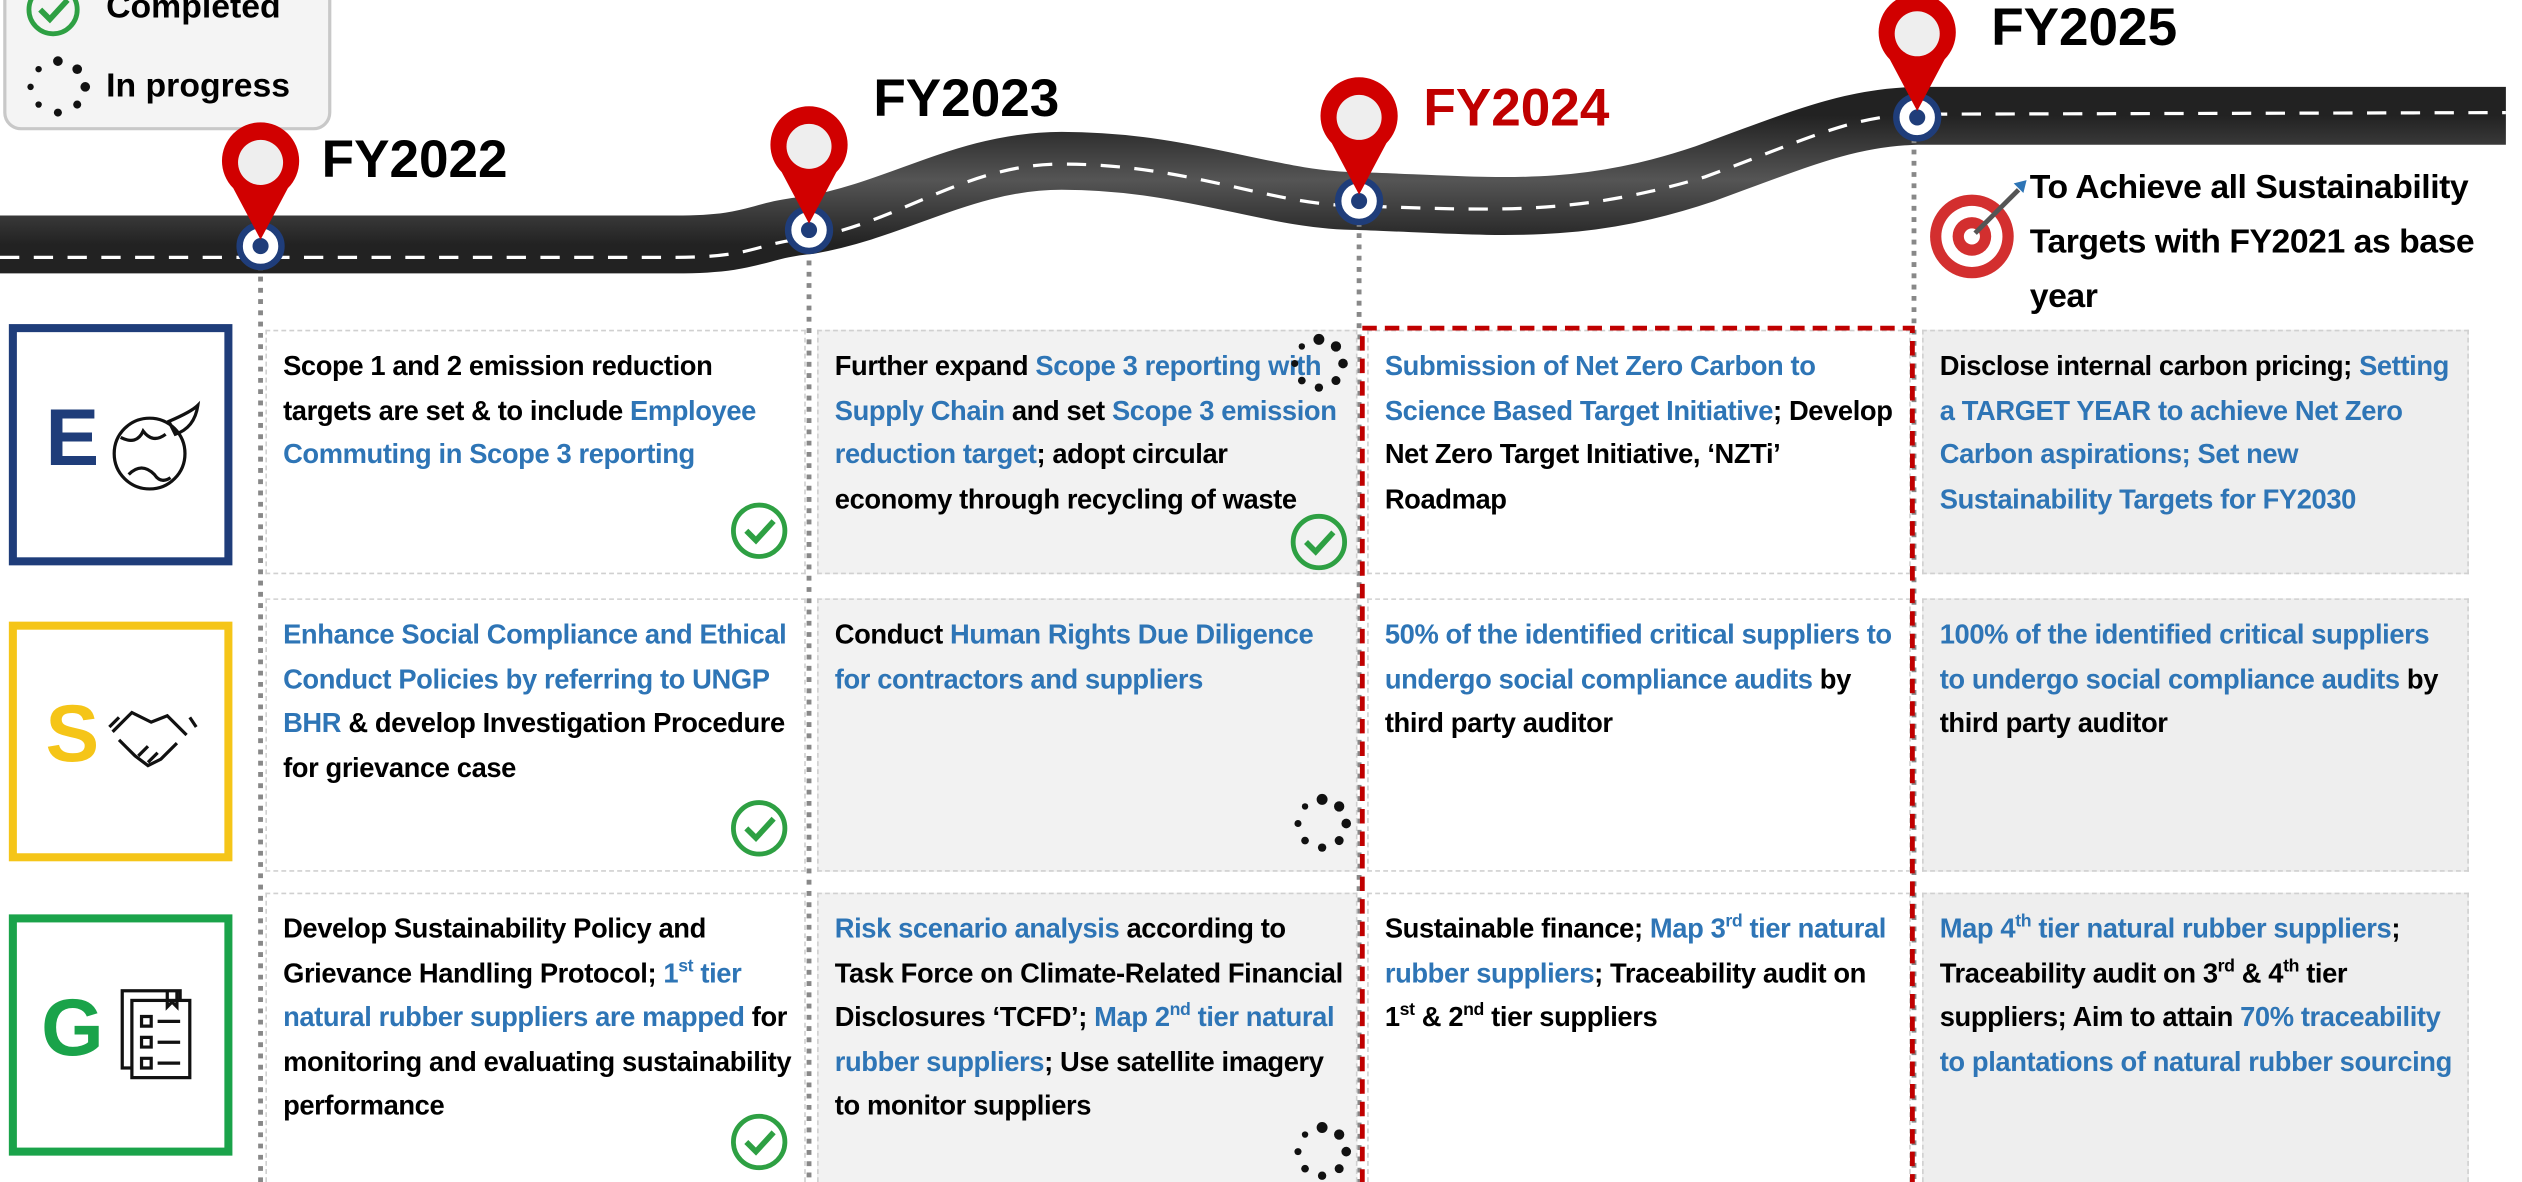 Image resolution: width=2522 pixels, height=1182 pixels. I want to click on progress-icons, so click(1321, 756).